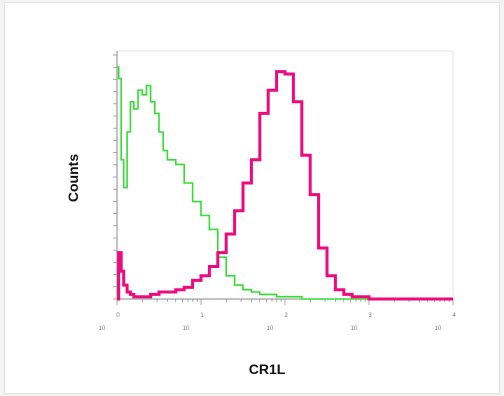 This screenshot has height=396, width=504. Describe the element at coordinates (370, 316) in the screenshot. I see `x-tick-label-exponent: 3` at that location.